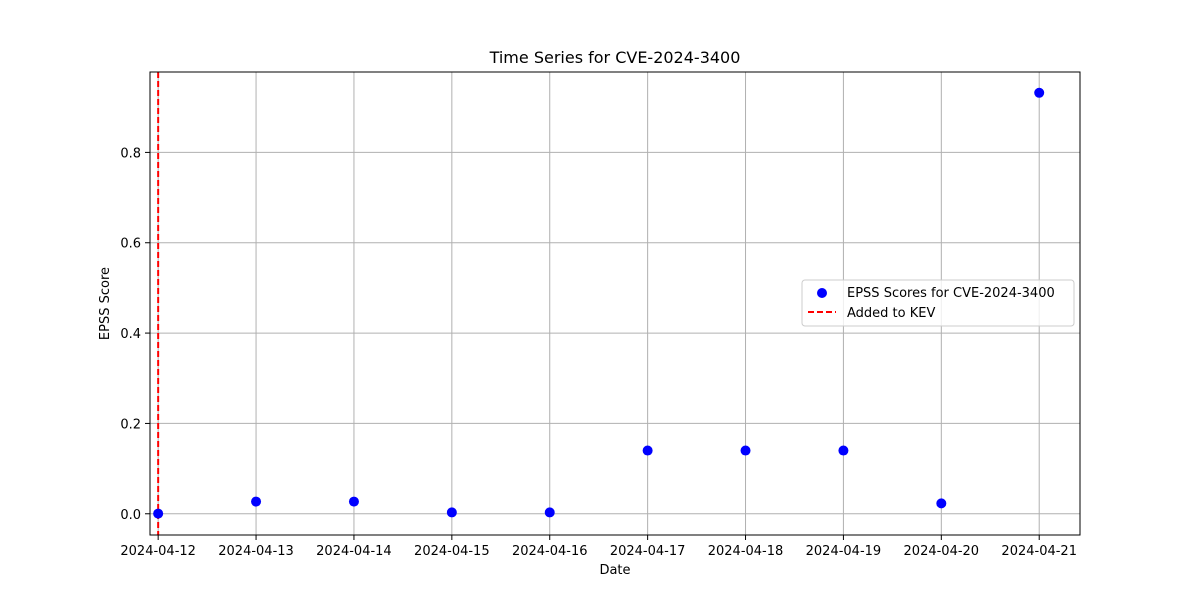 This screenshot has width=1200, height=600. I want to click on y-tick-label: 0.6, so click(130, 244).